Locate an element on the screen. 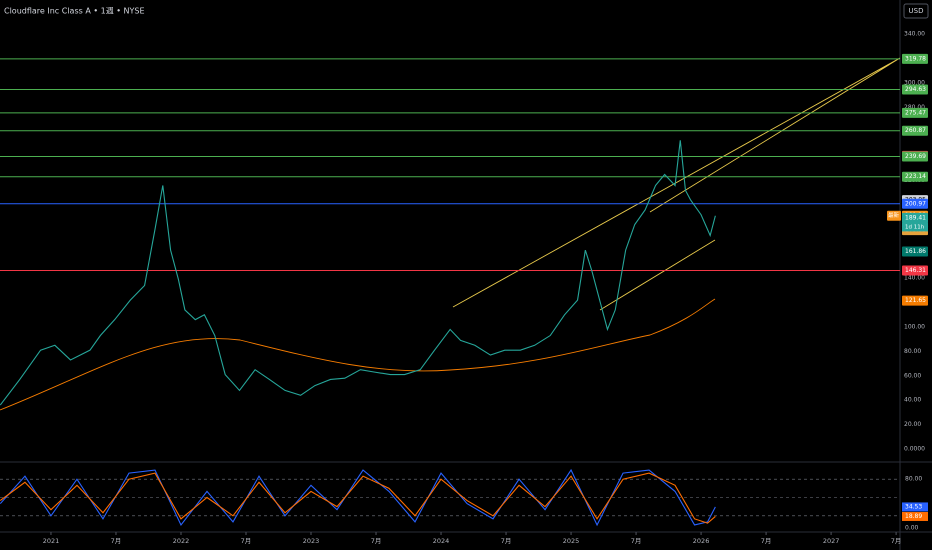  price-badge-label: 319.78 is located at coordinates (915, 58).